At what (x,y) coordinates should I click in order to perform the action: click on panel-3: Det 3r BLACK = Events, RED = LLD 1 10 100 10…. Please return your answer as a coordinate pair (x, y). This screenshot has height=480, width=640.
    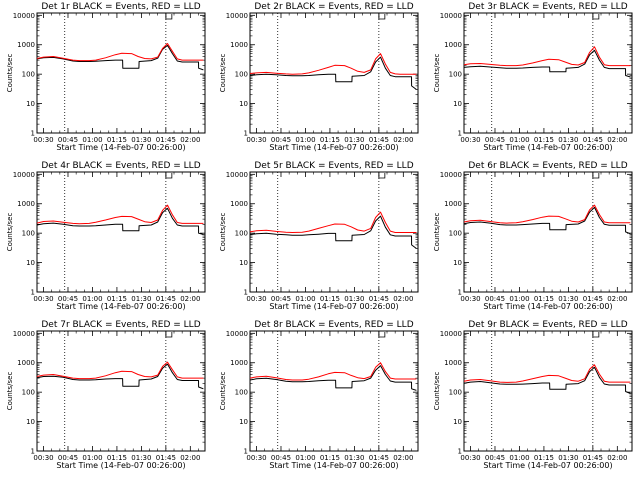
    Looking at the image, I should click on (533, 77).